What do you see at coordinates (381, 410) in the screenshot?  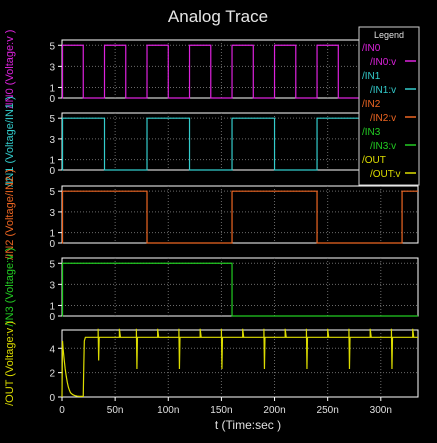 I see `x-tick-label: 300n` at bounding box center [381, 410].